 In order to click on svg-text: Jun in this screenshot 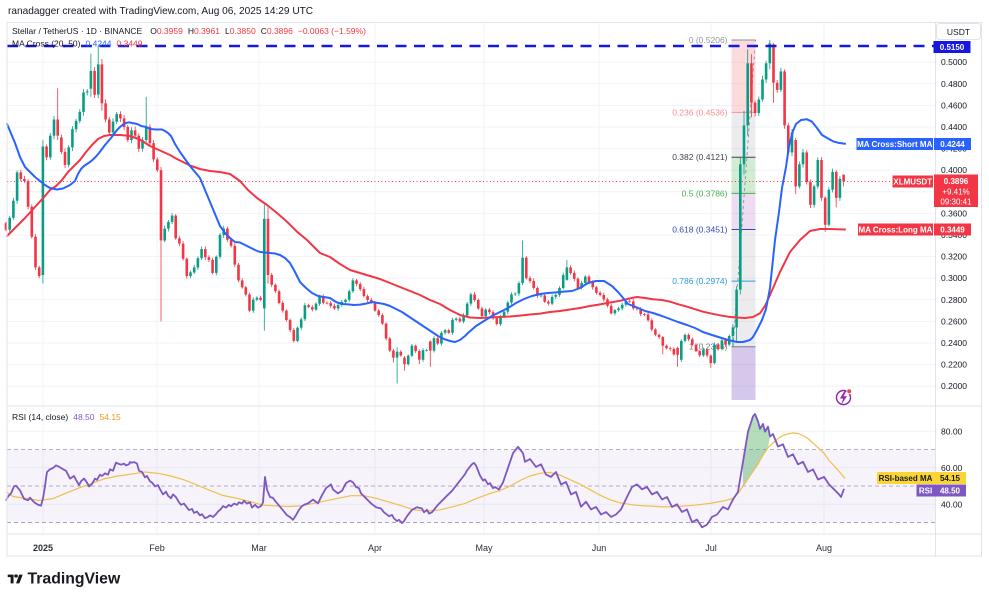, I will do `click(599, 548)`.